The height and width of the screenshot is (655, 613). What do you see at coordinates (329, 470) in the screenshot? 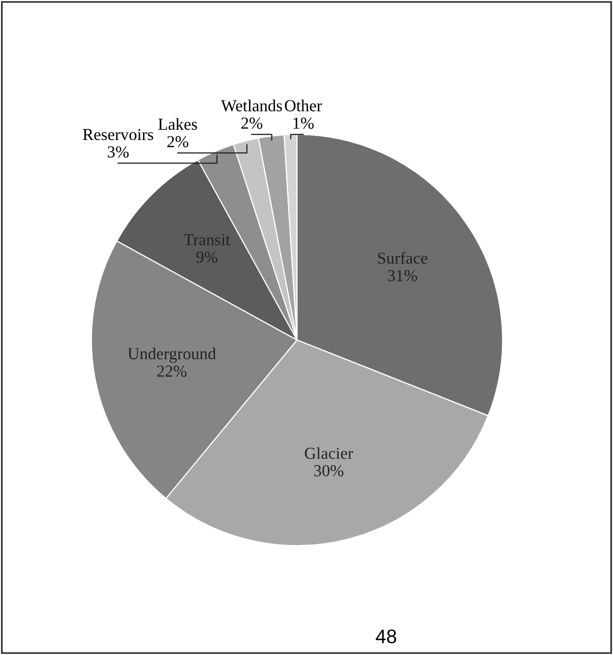
I see `data-label: 30%` at bounding box center [329, 470].